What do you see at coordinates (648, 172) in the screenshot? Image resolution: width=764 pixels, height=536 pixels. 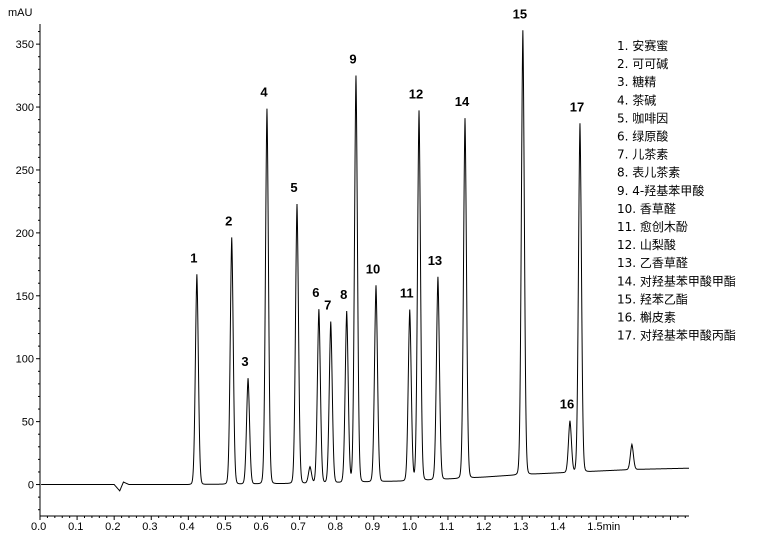 I see `legend-item: 8. 表儿茶素` at bounding box center [648, 172].